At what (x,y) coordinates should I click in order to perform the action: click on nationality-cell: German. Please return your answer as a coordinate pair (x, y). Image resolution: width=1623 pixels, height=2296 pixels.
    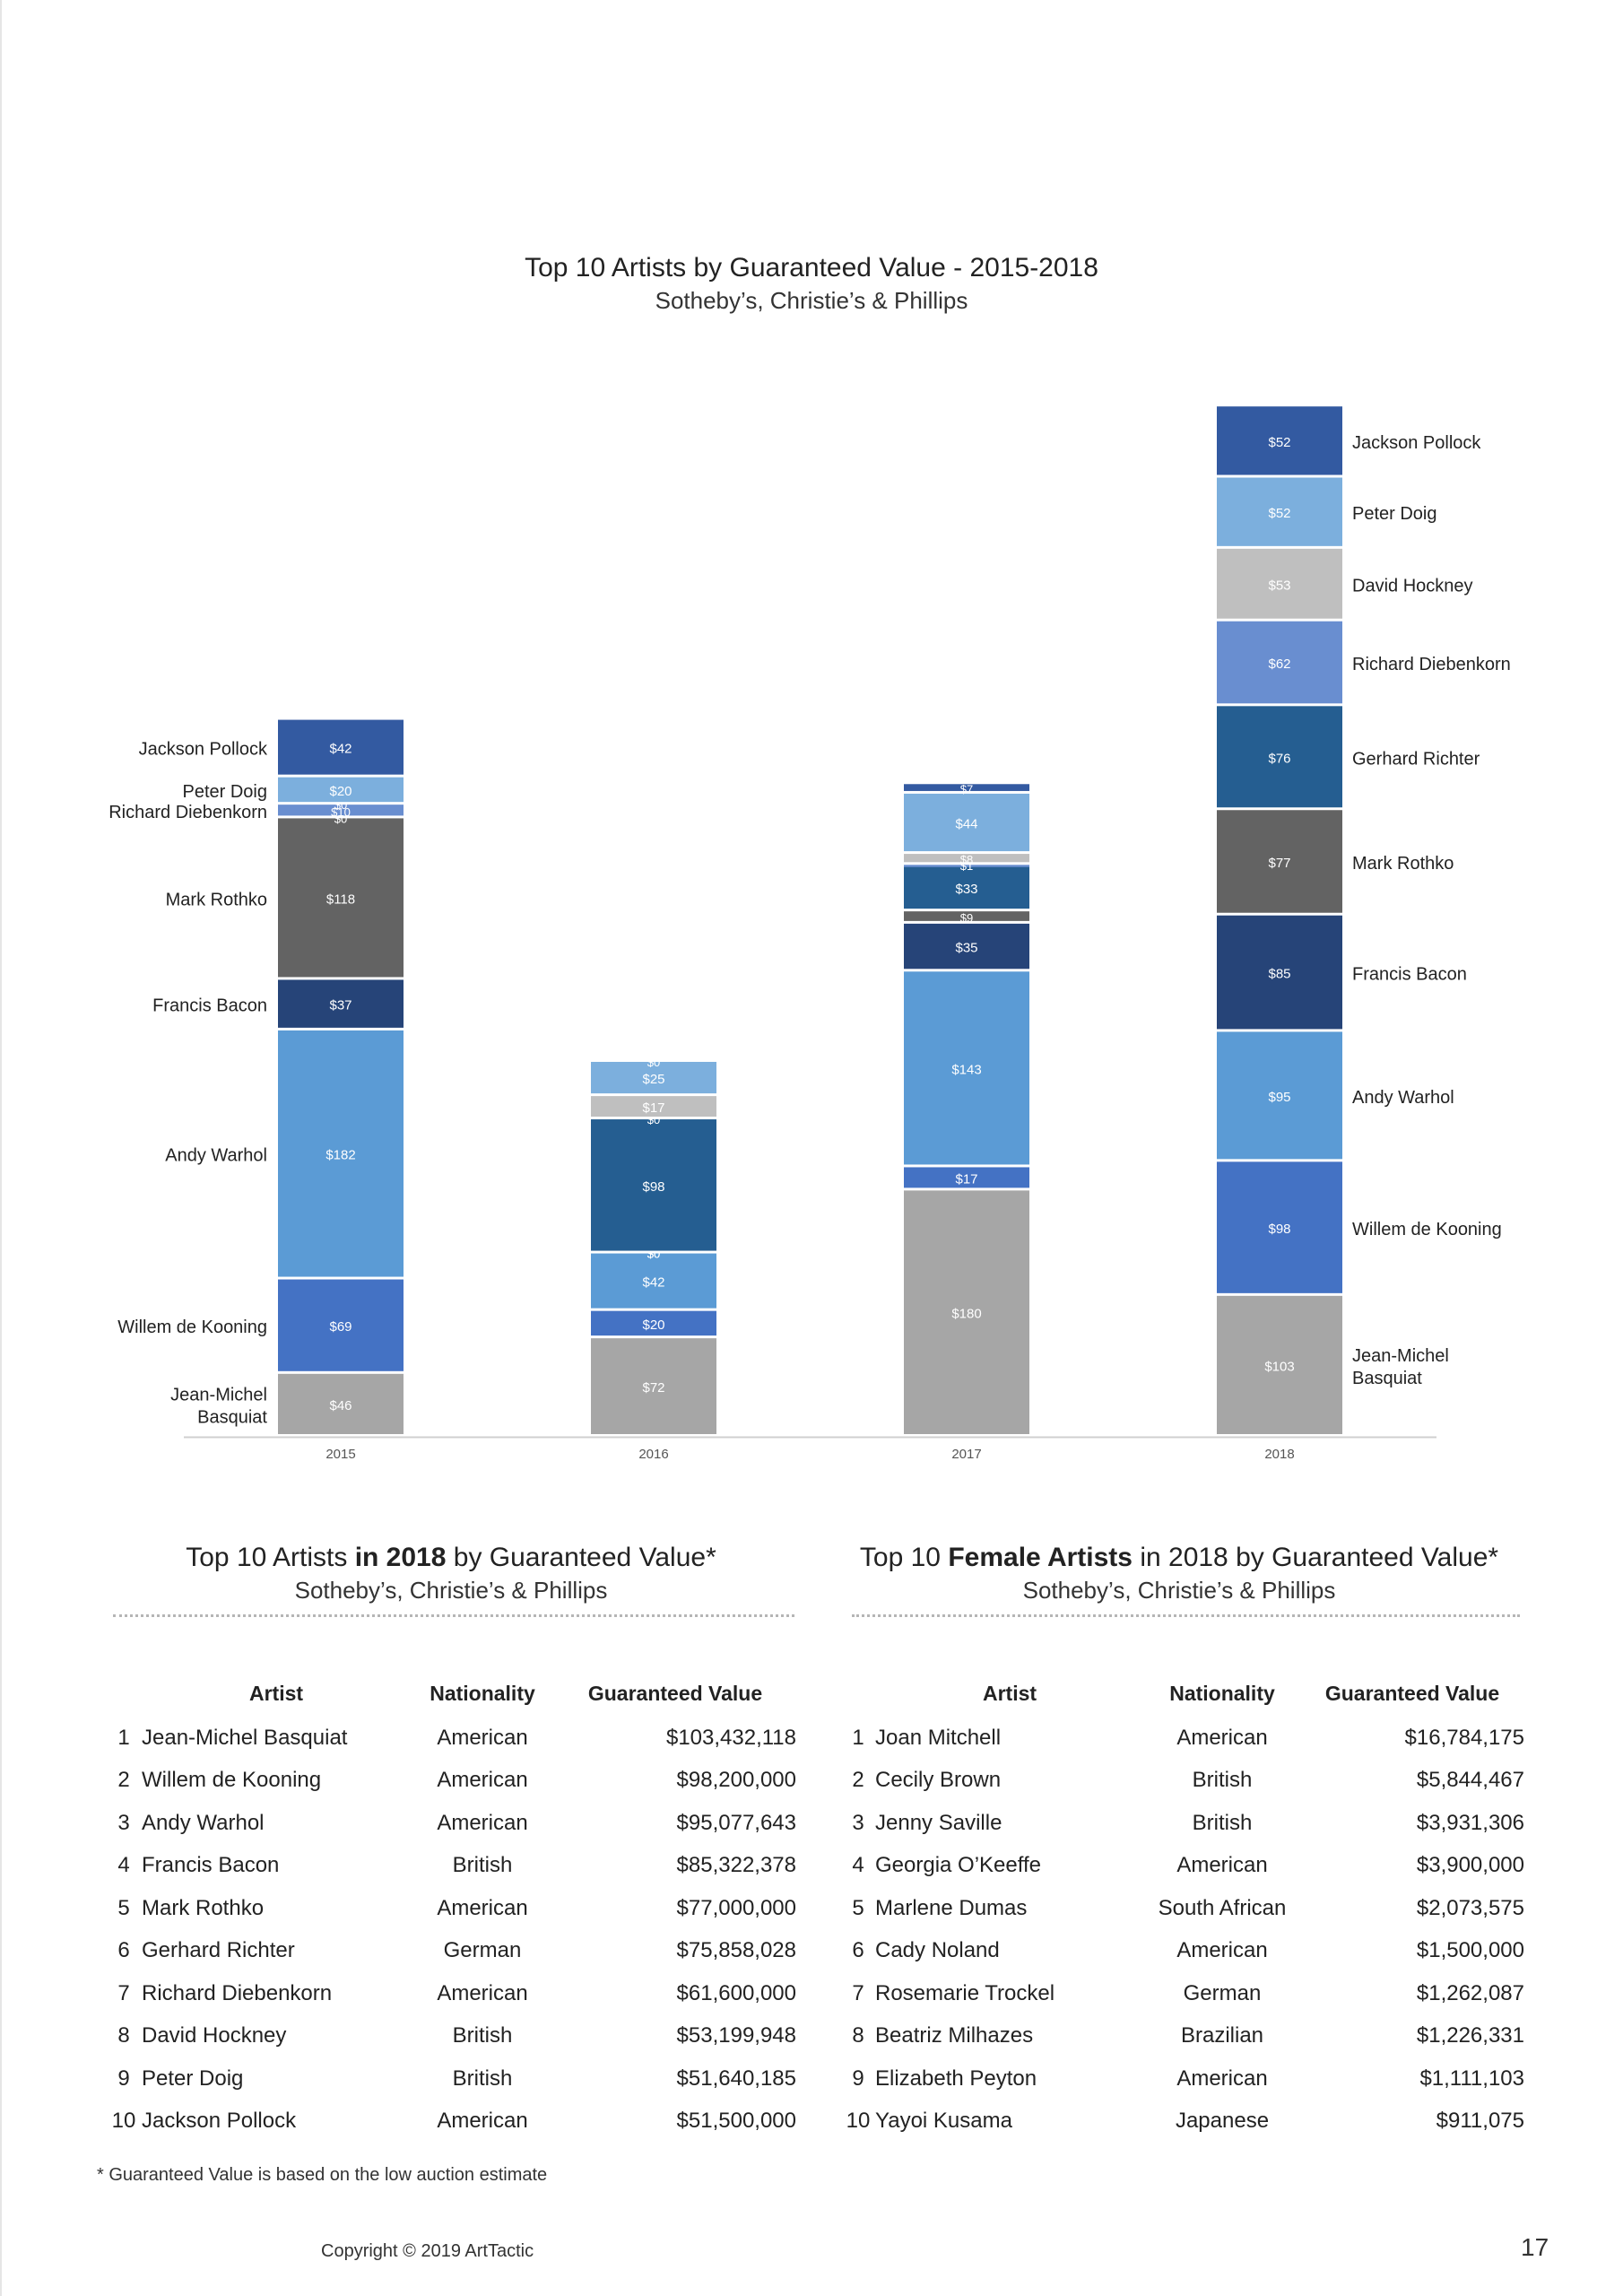
    Looking at the image, I should click on (482, 1950).